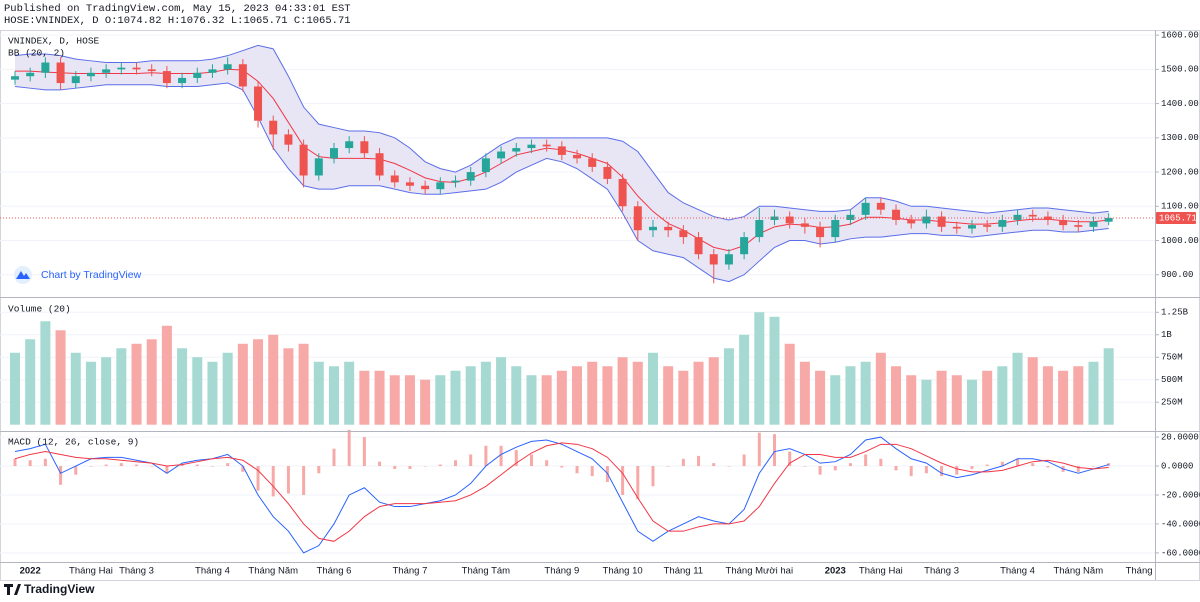  I want to click on logo-text: TradingView, so click(59, 589).